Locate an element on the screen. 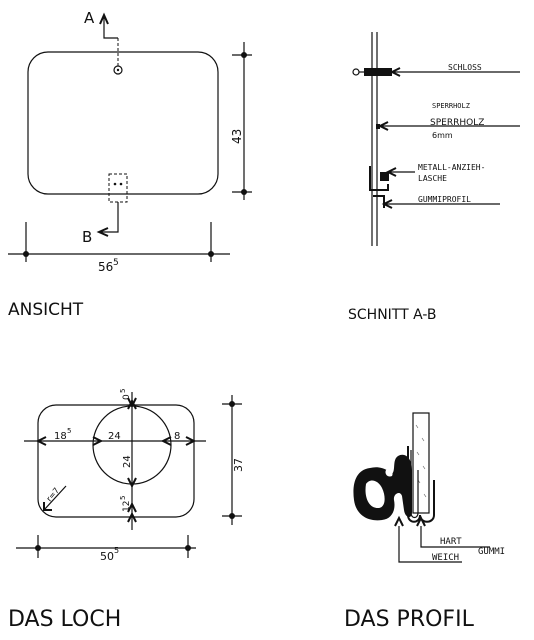 This screenshot has height=640, width=534. schnitt-metal-clasp is located at coordinates (379, 178).